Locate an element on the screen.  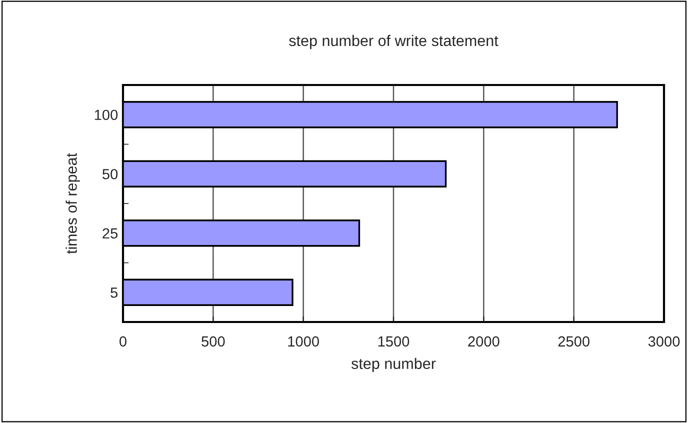
x-tick-label: 1500 is located at coordinates (394, 341).